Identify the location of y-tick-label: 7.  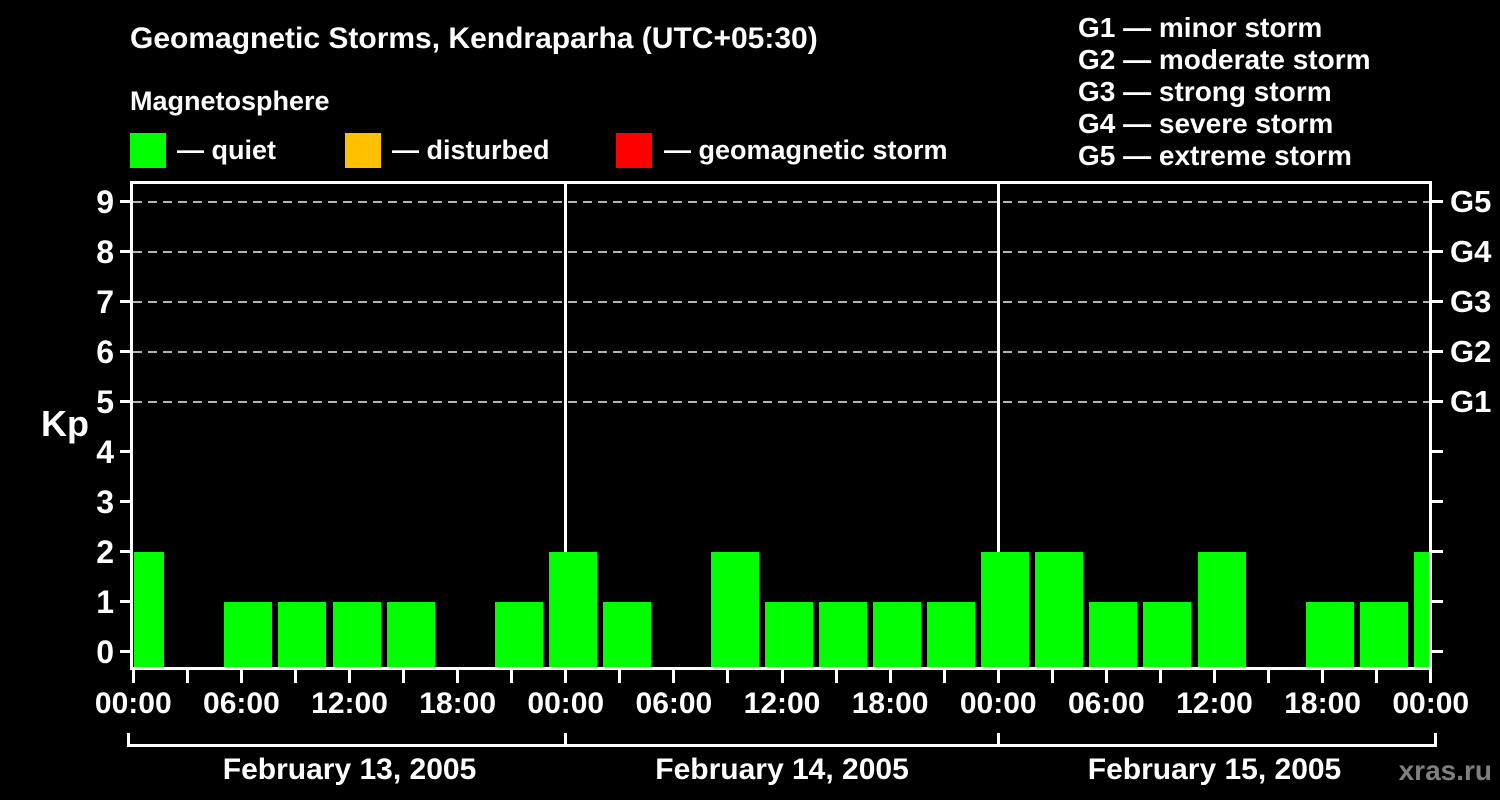
(105, 301).